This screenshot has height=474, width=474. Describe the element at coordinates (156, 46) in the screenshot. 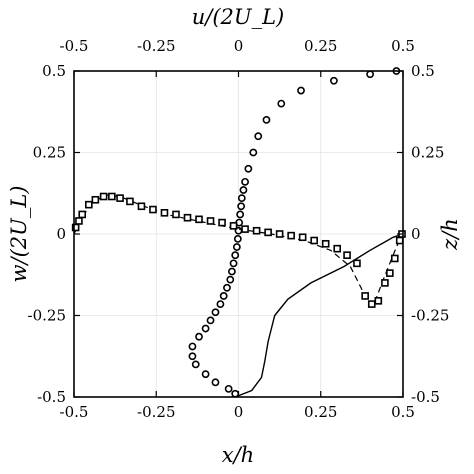

I see `top-tick-label: -0.25` at that location.